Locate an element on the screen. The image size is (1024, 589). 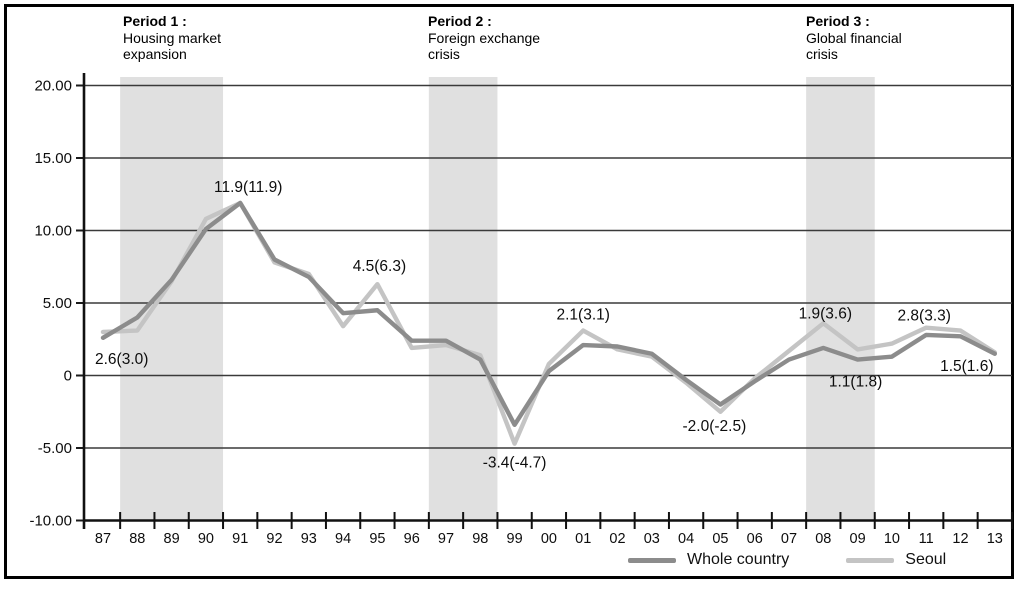
data-label: 1.1(1.8) is located at coordinates (855, 382).